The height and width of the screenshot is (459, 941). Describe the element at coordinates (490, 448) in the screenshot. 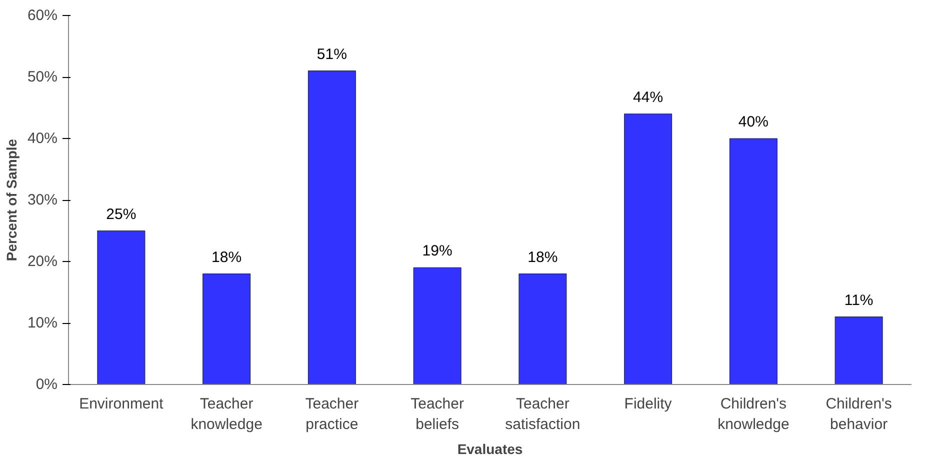

I see `x-axis-title: Evaluates` at that location.